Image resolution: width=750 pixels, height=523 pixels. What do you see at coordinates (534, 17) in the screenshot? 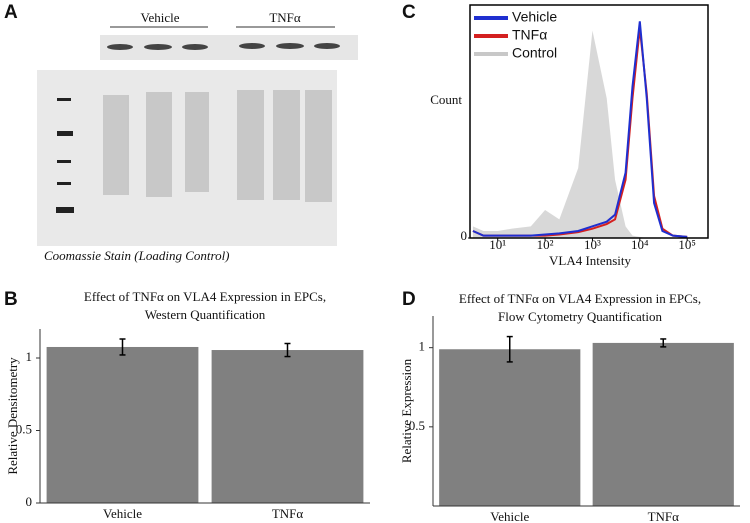
I see `legend-label: Vehicle` at bounding box center [534, 17].